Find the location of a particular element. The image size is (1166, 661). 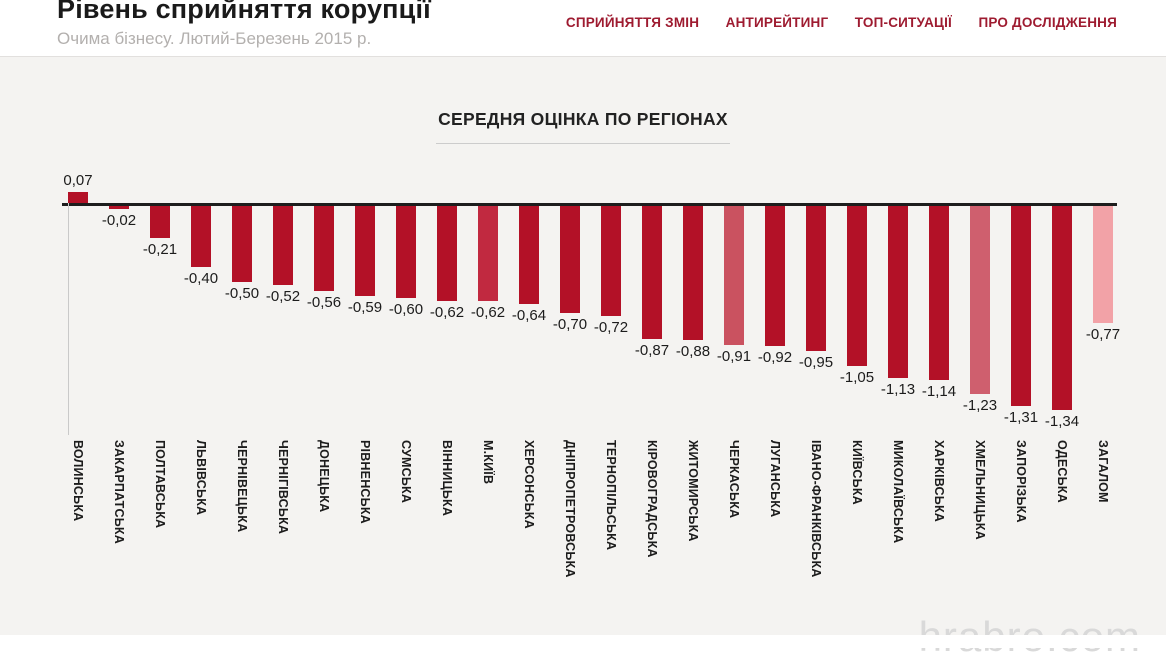

bar-сумська is located at coordinates (406, 252).